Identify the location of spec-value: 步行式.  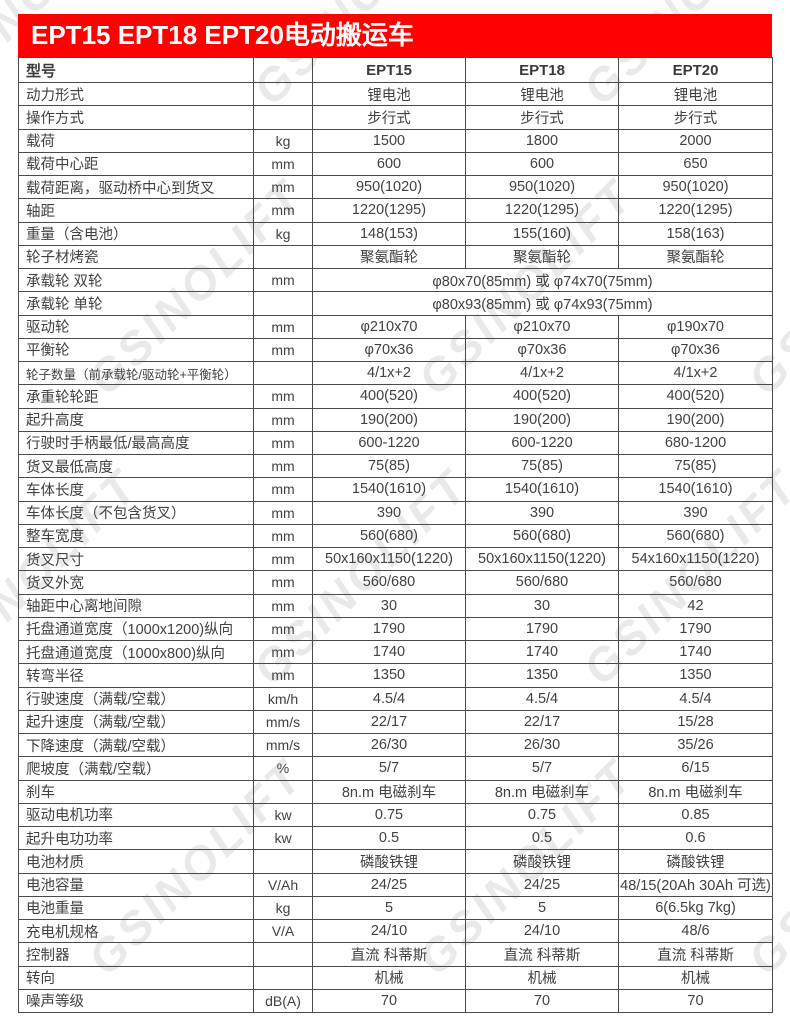
(695, 117).